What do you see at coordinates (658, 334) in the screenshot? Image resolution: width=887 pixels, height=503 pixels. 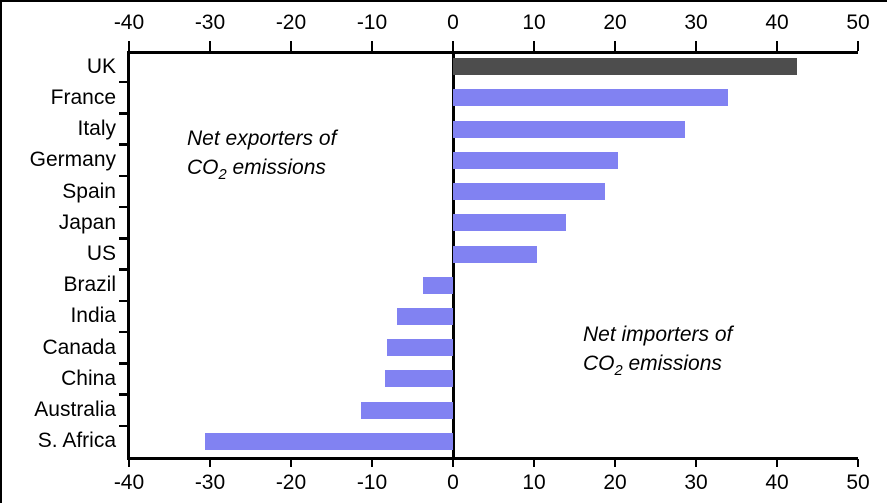 I see `annotation-net-importers-line1: Net importers of` at bounding box center [658, 334].